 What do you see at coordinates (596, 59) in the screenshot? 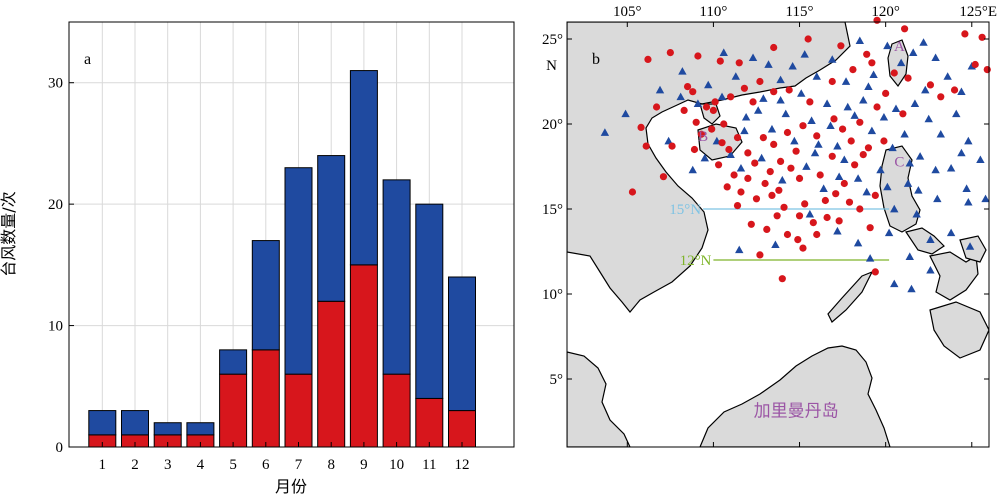
I see `panel-letter-b: b` at bounding box center [596, 59].